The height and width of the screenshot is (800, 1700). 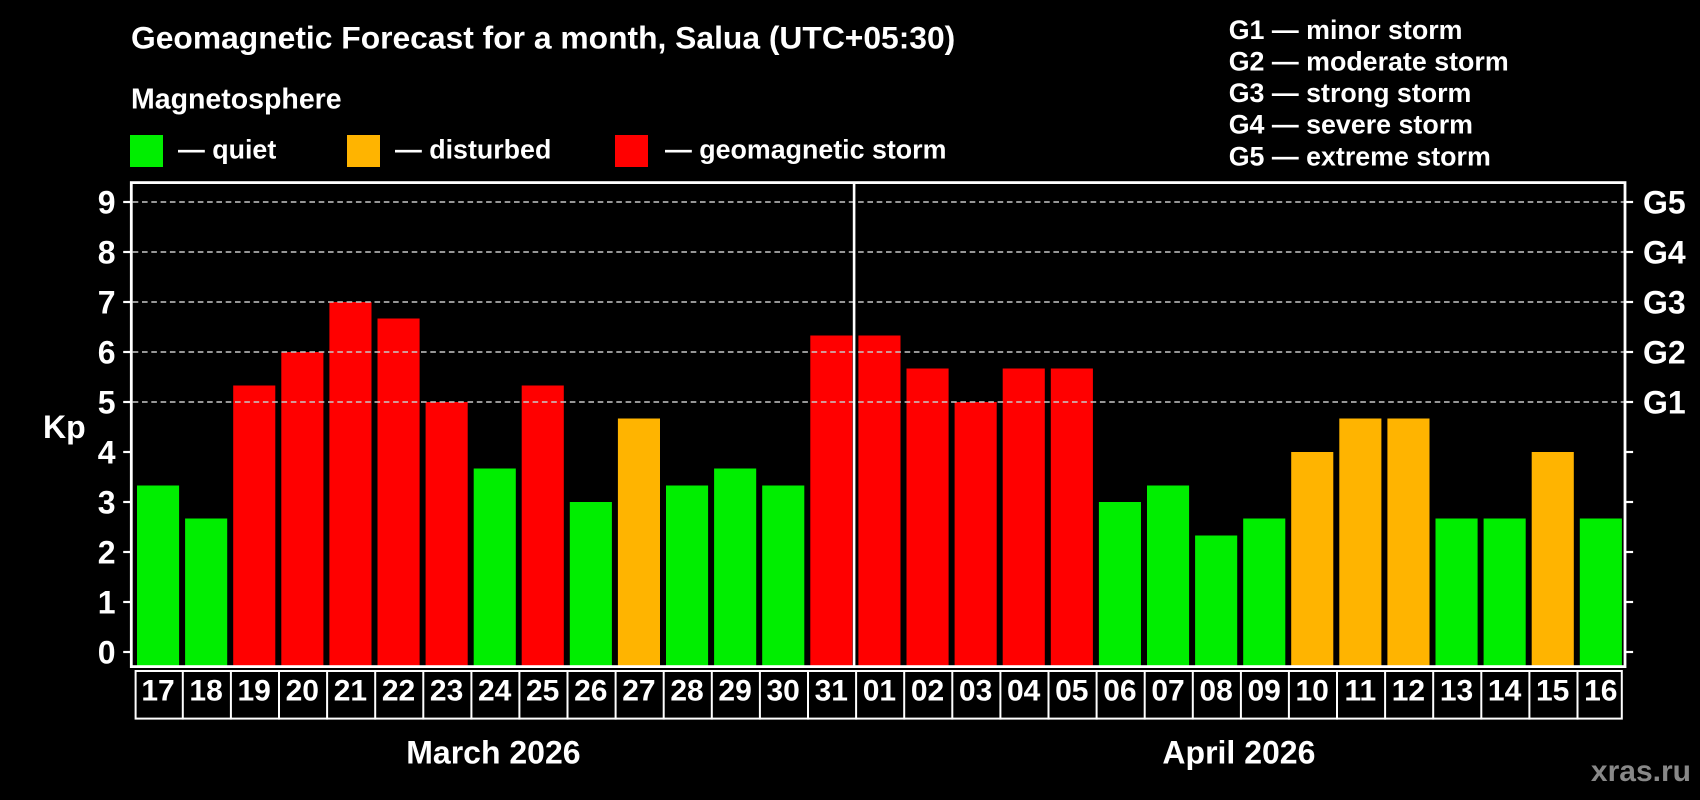 What do you see at coordinates (831, 691) in the screenshot?
I see `svg-text: 31` at bounding box center [831, 691].